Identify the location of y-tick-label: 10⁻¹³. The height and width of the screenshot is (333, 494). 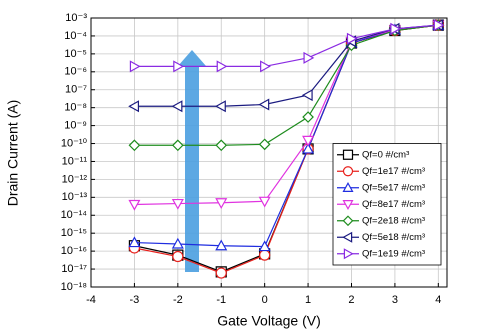
(75, 197).